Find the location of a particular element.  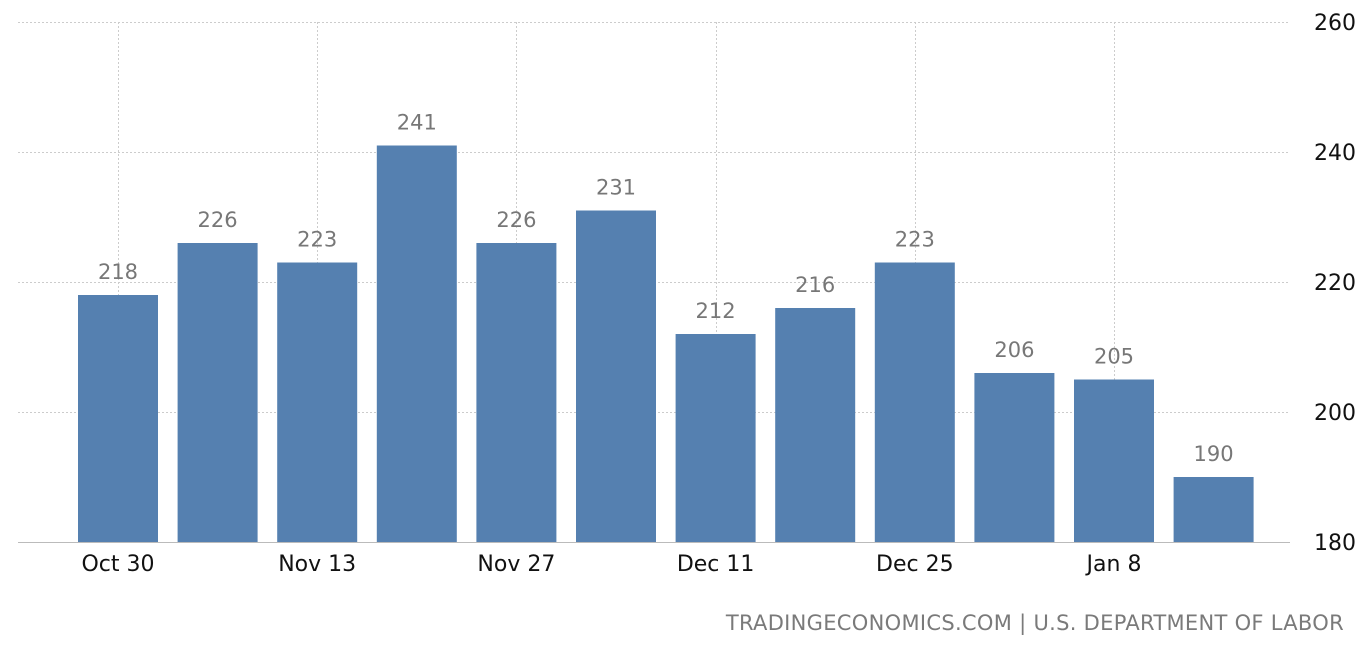

bar-value-label: 190 is located at coordinates (1214, 454).